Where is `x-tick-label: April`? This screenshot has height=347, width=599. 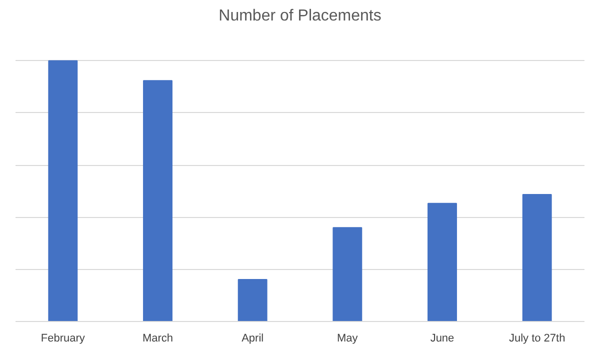
x-tick-label: April is located at coordinates (253, 338).